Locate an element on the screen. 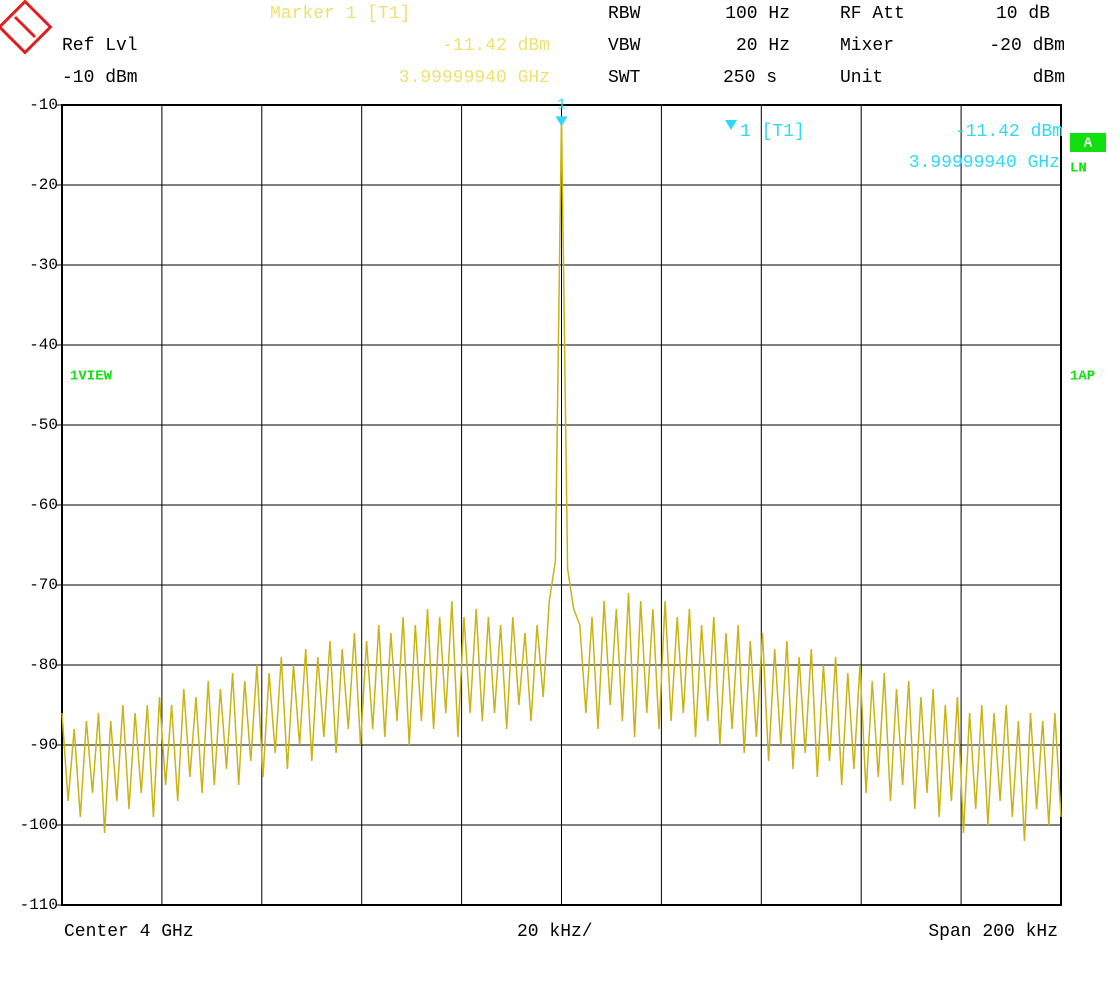  unit-label: Unit is located at coordinates (861, 78).